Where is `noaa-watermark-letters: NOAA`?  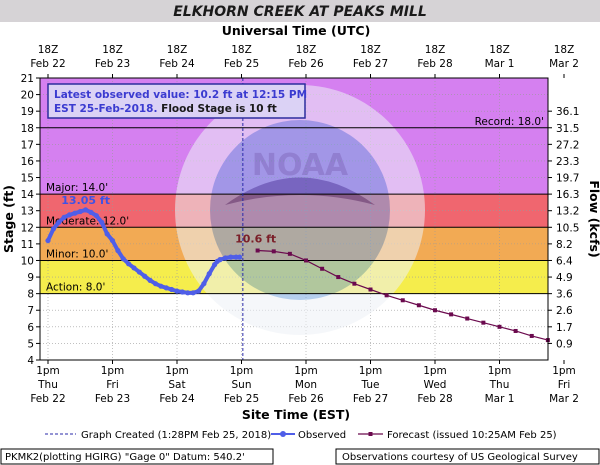
noaa-watermark-letters: NOAA is located at coordinates (300, 165).